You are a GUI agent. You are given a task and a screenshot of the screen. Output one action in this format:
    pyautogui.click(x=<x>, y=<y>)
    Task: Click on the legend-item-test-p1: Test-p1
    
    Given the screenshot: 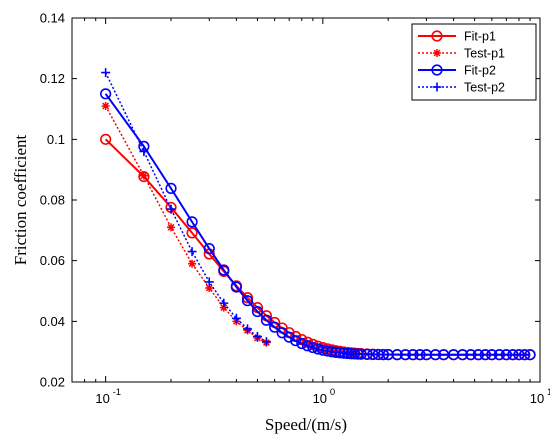 What is the action you would take?
    pyautogui.click(x=461, y=54)
    